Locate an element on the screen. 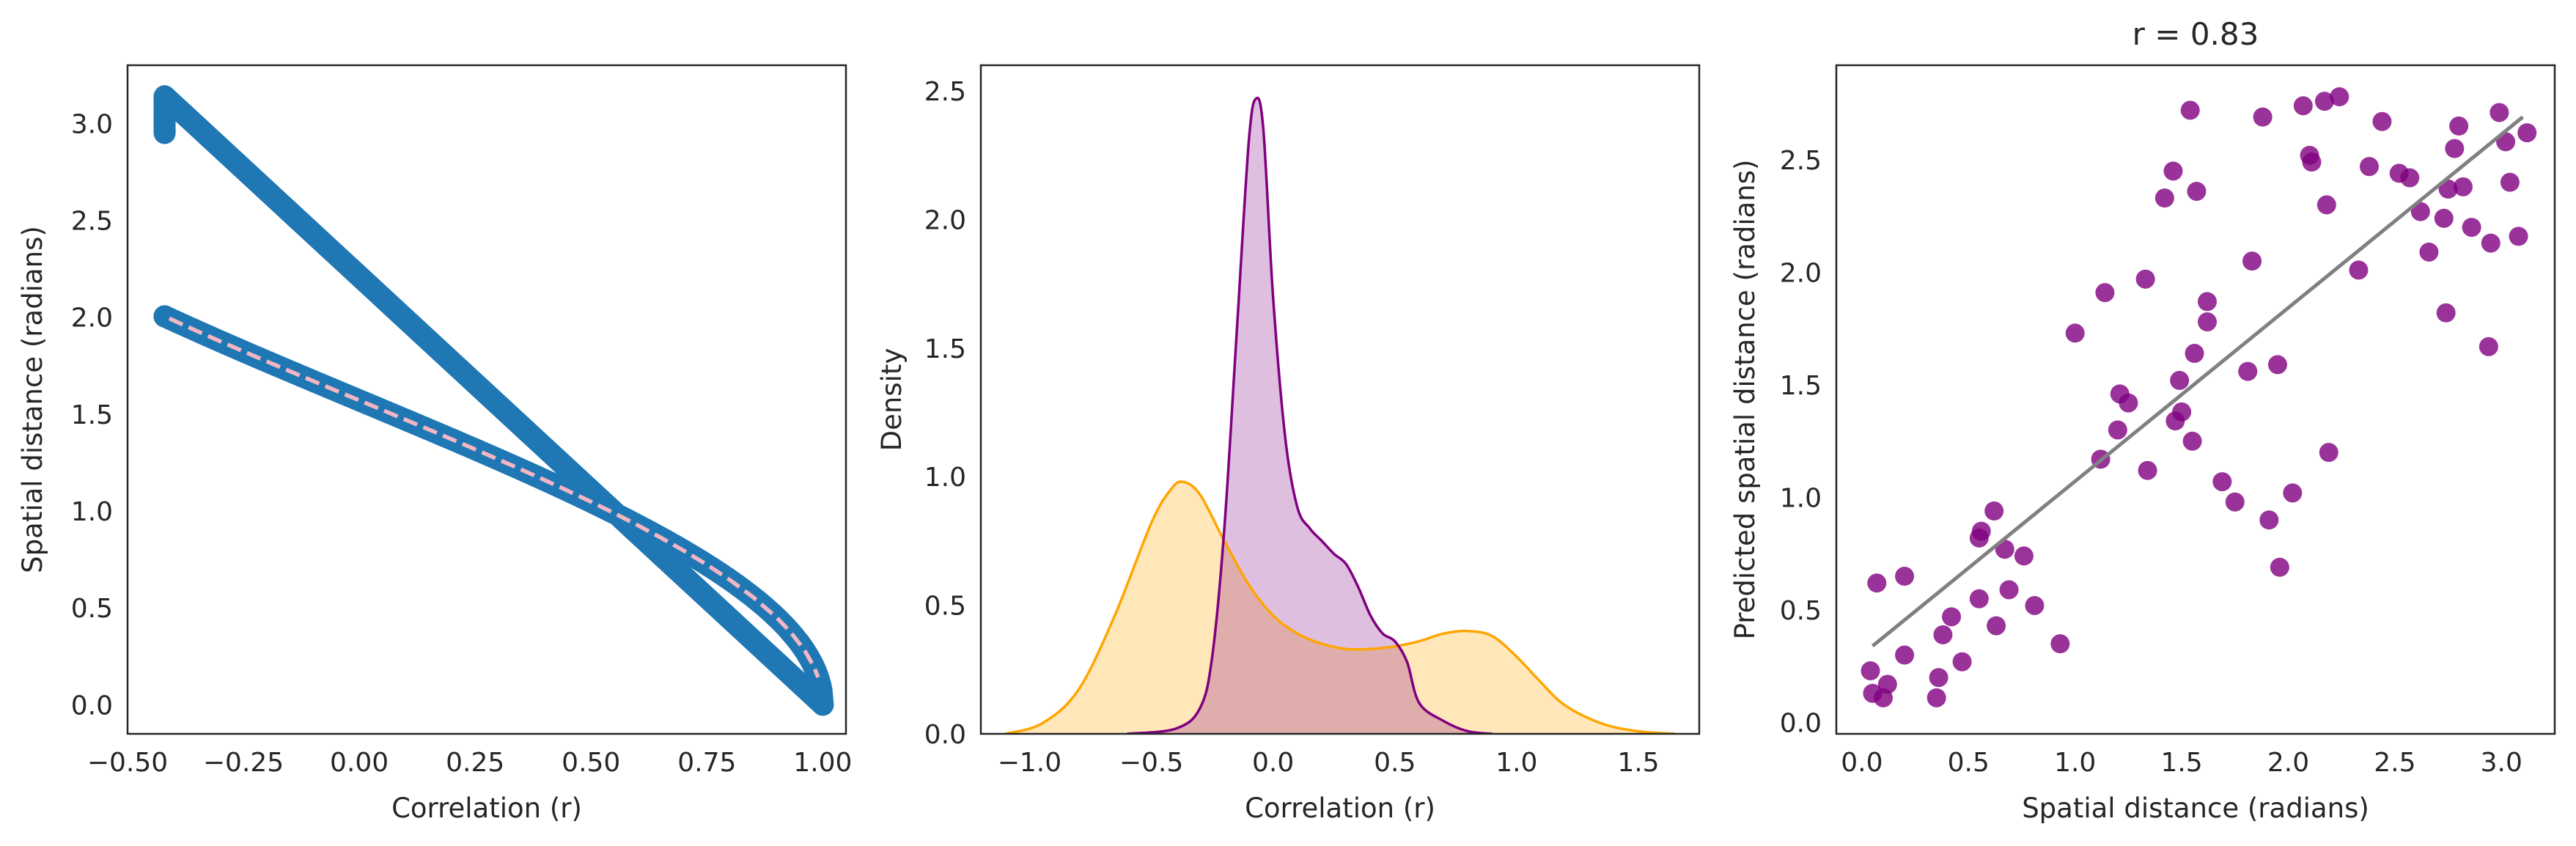  panel-3-x-tick-label: 2.0 is located at coordinates (2288, 763).